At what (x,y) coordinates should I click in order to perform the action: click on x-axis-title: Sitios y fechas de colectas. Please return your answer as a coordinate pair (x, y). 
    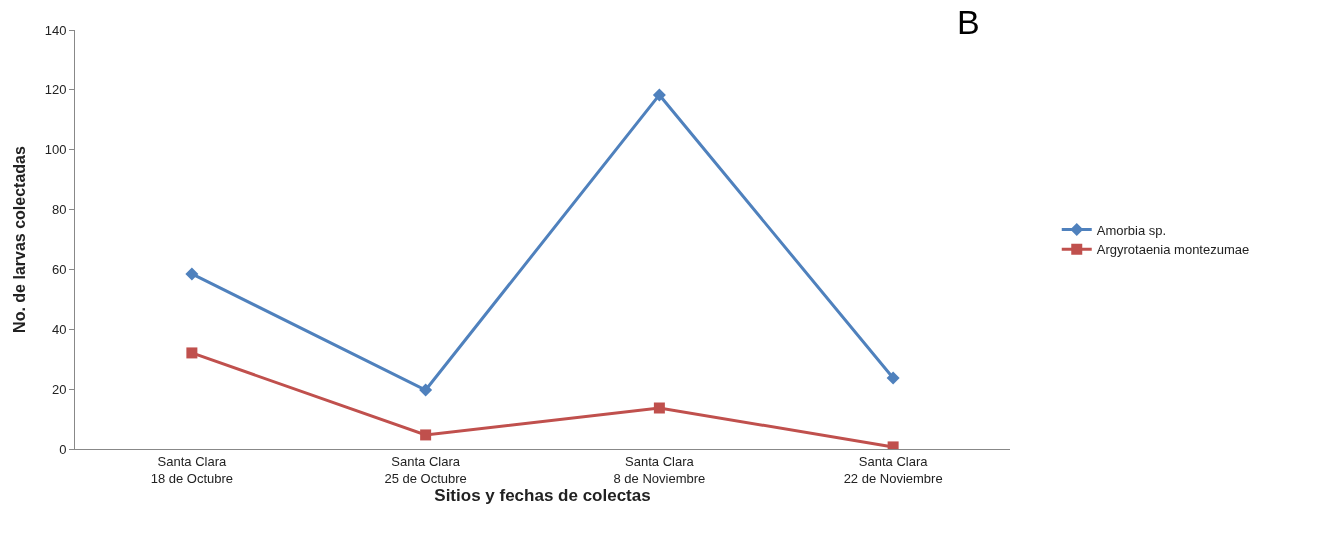
    Looking at the image, I should click on (542, 495).